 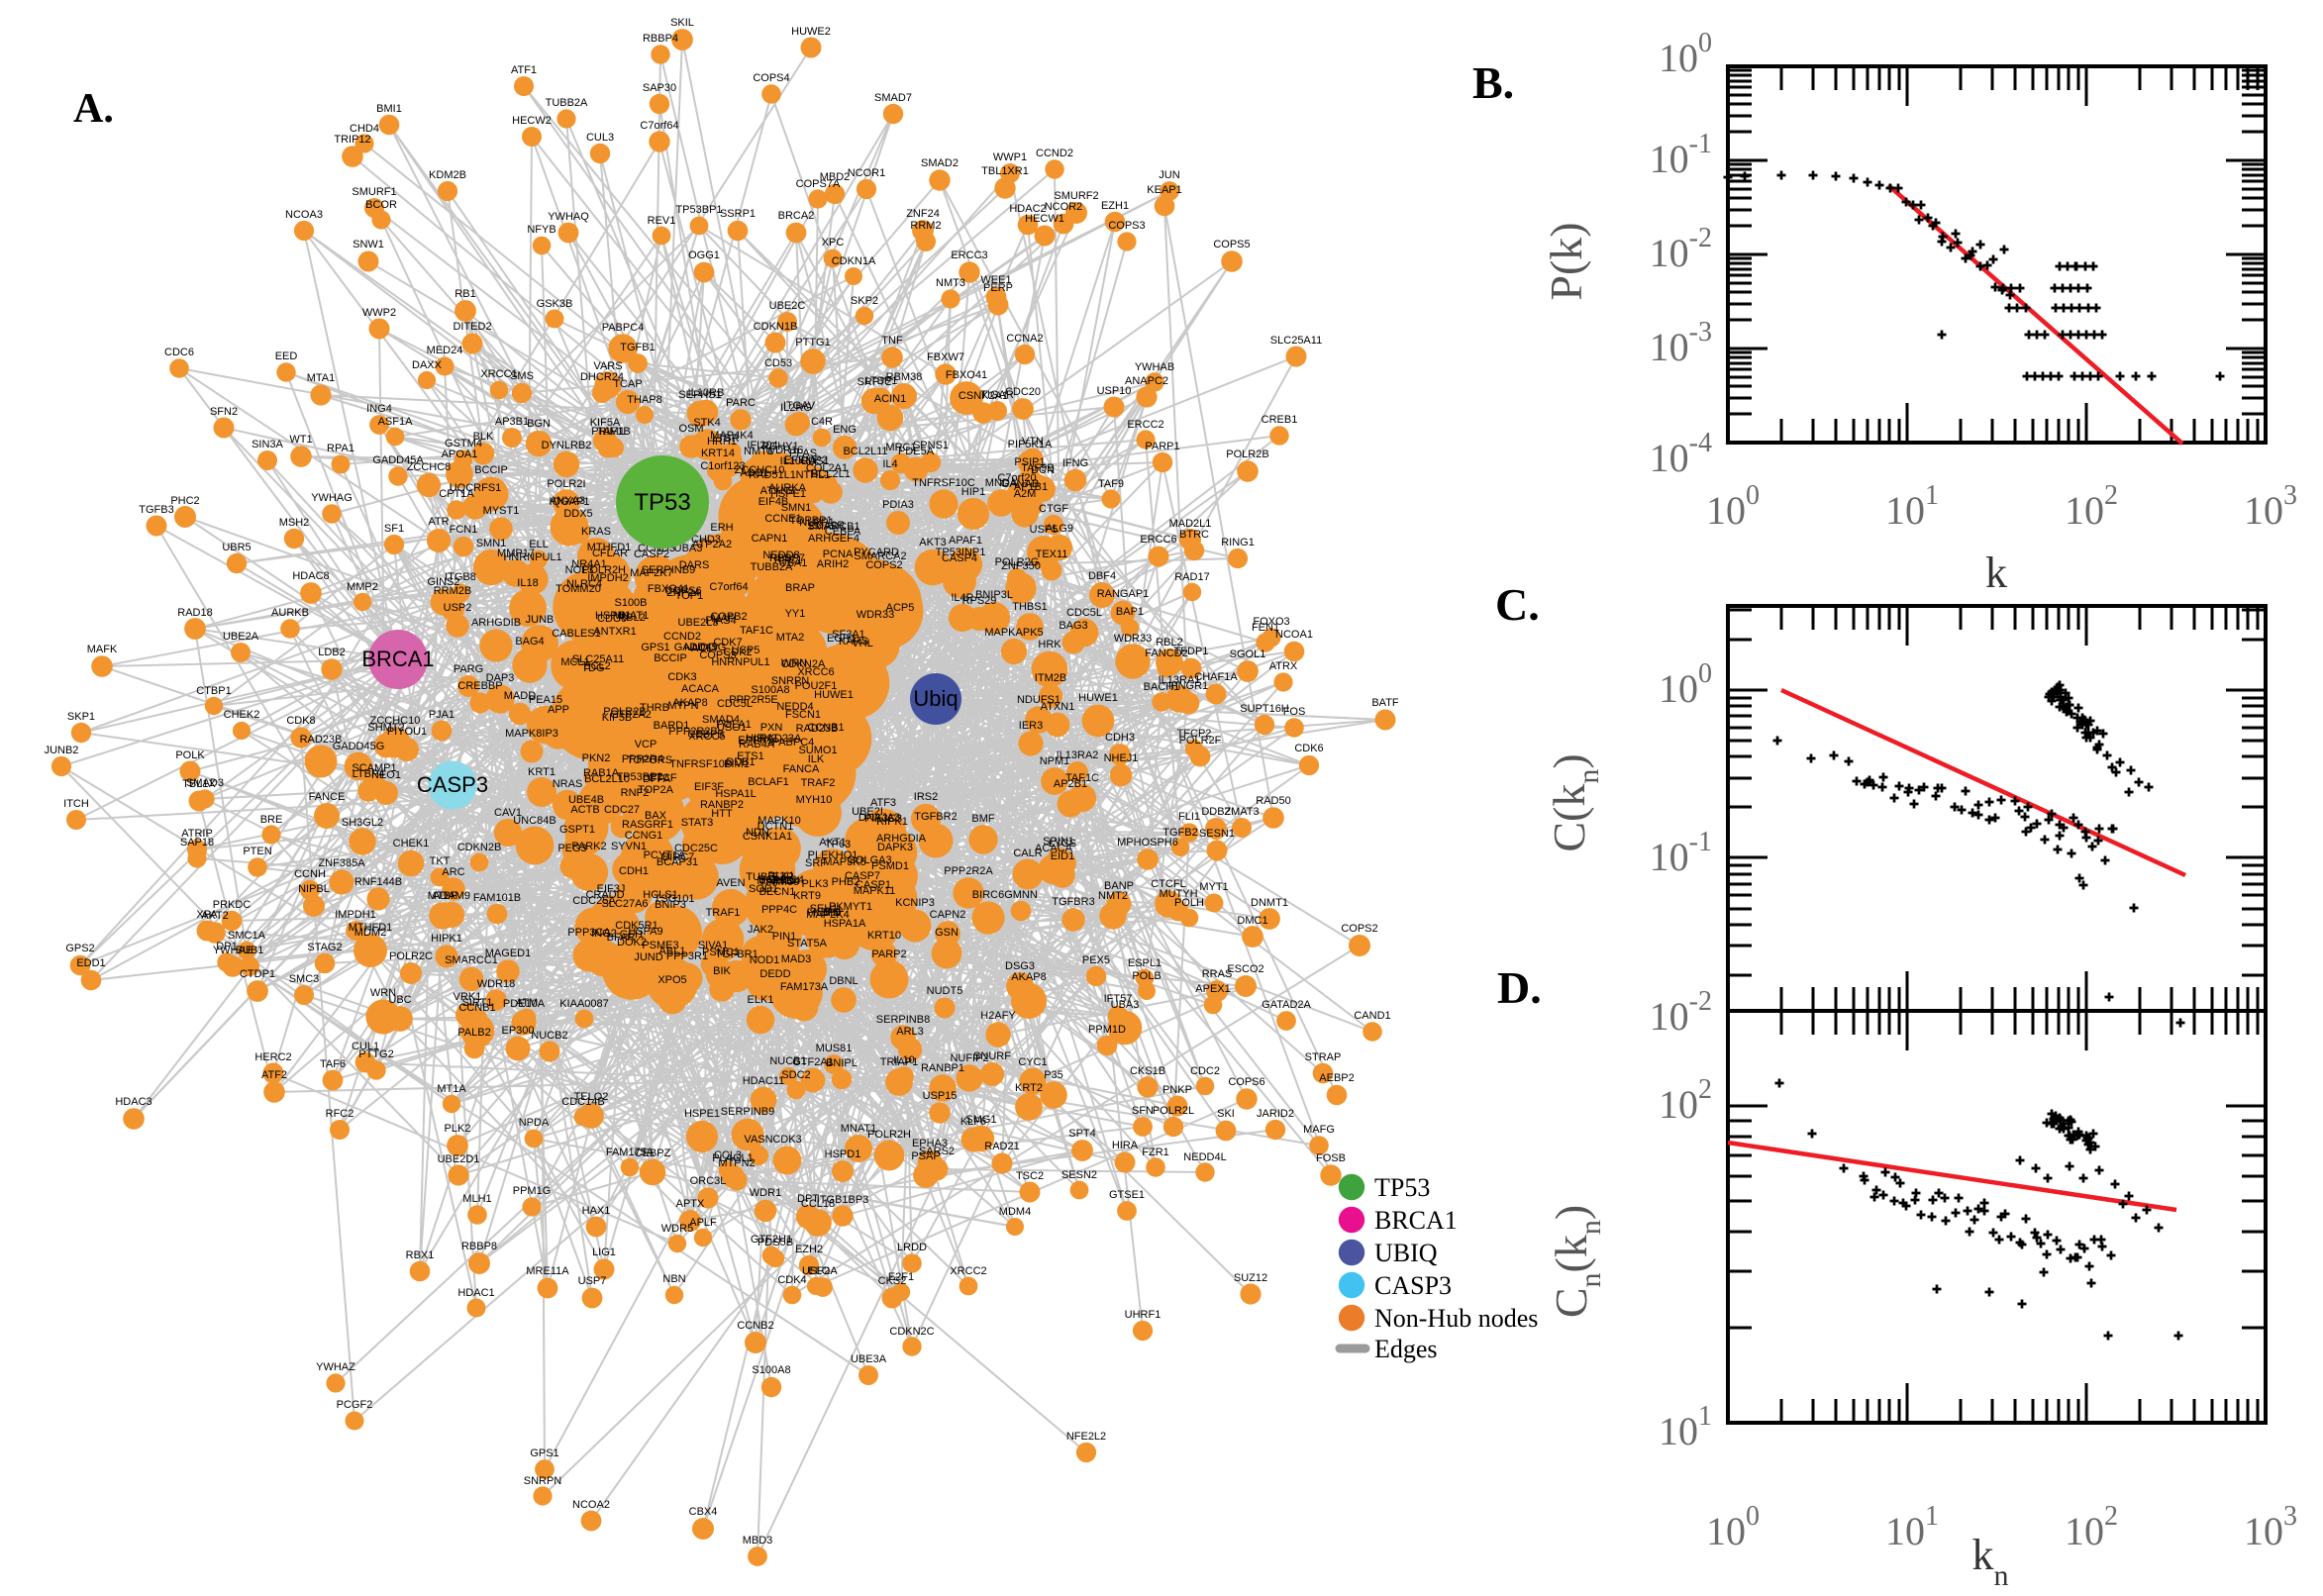 What do you see at coordinates (883, 819) in the screenshot?
I see `svg-text: PIK3C3` at bounding box center [883, 819].